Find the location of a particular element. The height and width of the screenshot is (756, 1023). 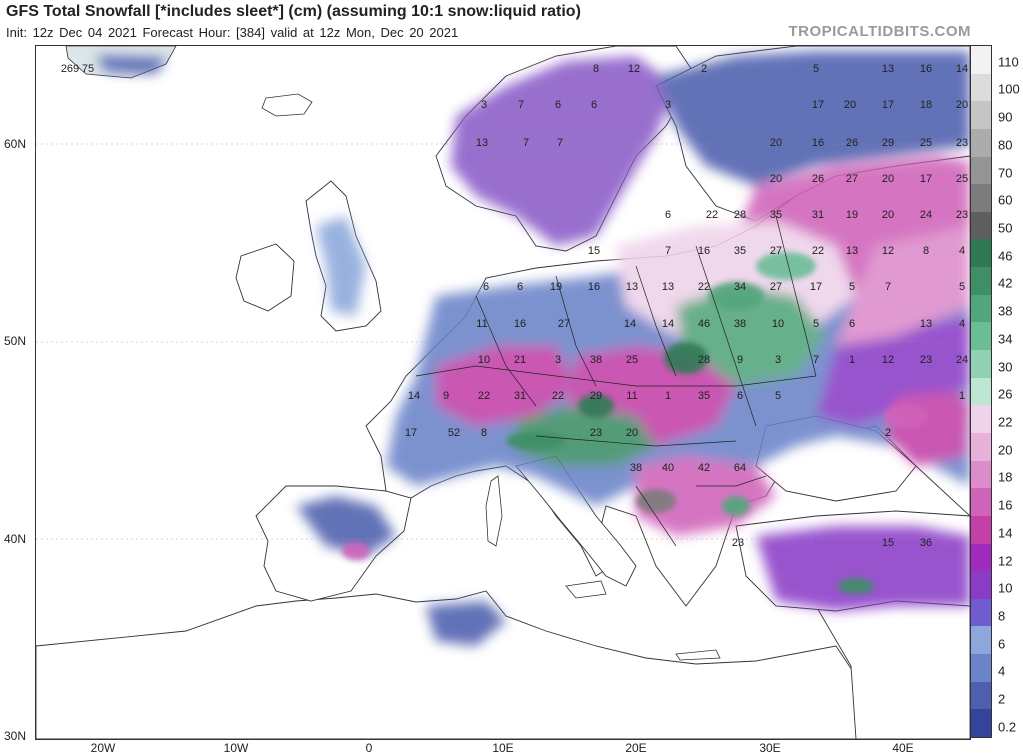

snowfall-value-label: 75 is located at coordinates (88, 69).